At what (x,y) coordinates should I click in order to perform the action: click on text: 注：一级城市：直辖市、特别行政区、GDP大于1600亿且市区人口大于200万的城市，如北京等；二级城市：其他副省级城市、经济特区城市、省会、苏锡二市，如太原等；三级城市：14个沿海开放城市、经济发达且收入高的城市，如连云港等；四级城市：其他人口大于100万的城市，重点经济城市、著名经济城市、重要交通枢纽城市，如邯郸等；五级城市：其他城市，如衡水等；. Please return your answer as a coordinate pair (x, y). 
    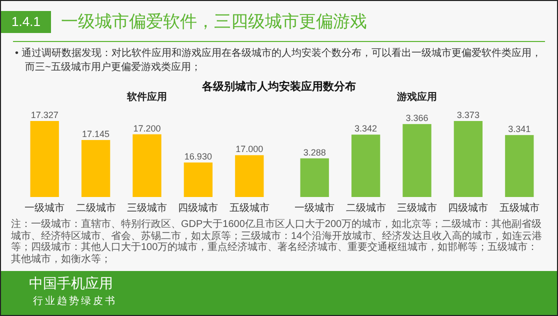
    Looking at the image, I should click on (277, 242).